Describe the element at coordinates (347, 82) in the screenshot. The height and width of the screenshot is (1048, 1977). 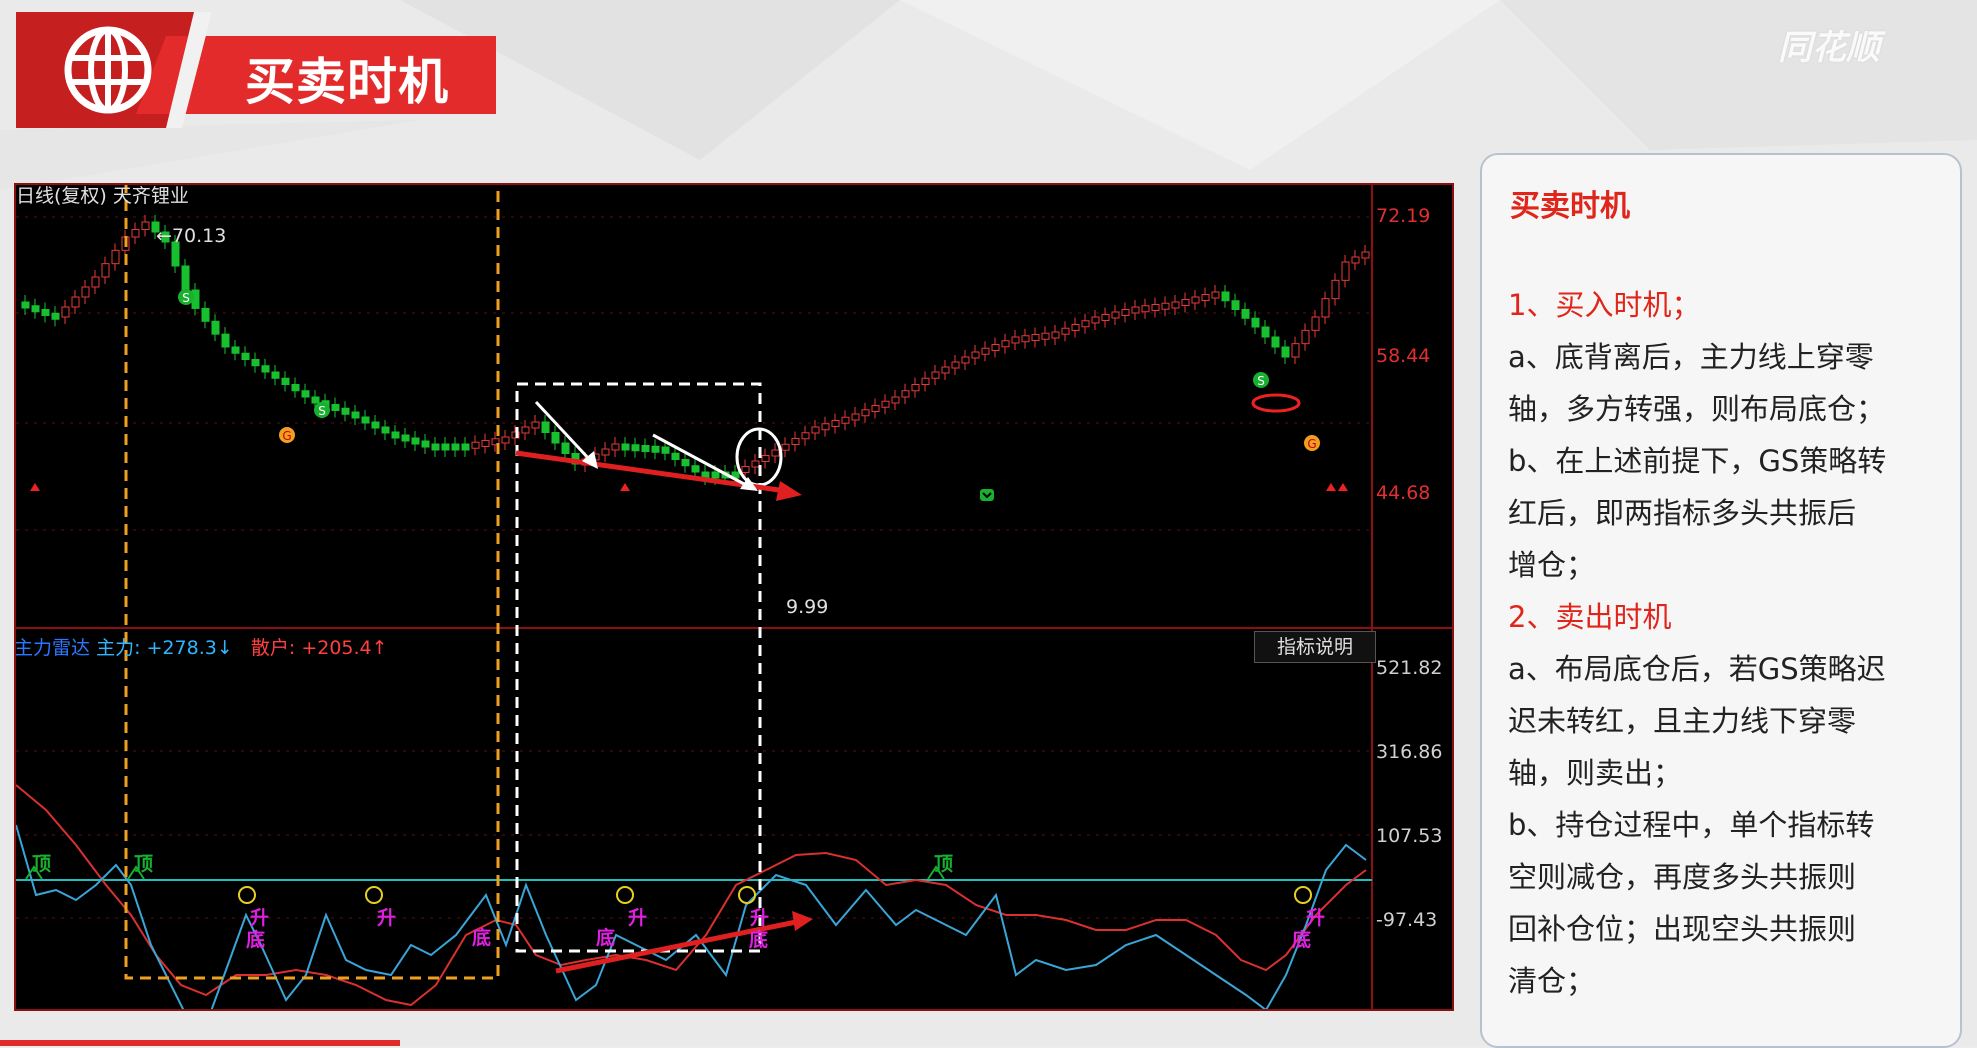
I see `slide-title: 买卖时机` at that location.